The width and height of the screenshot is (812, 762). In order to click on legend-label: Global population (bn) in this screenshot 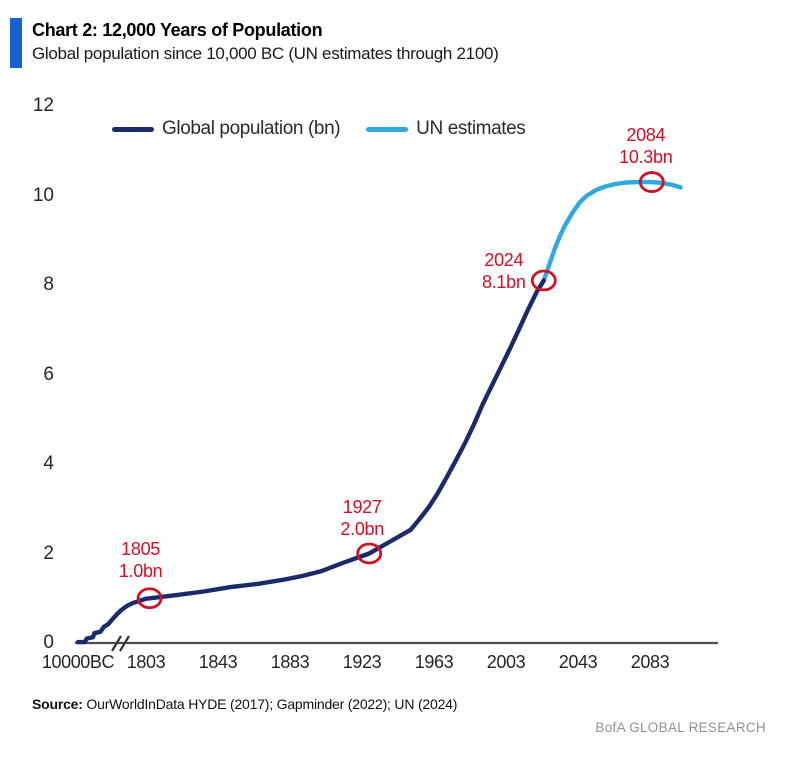, I will do `click(251, 128)`.